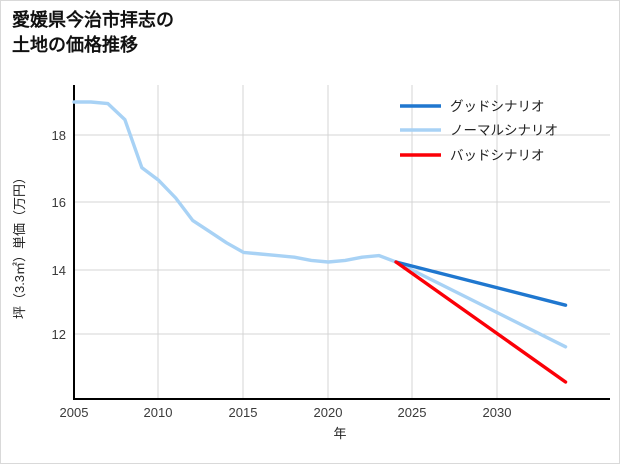 The image size is (621, 465). Describe the element at coordinates (59, 135) in the screenshot. I see `y-tick-label-18: 18` at that location.